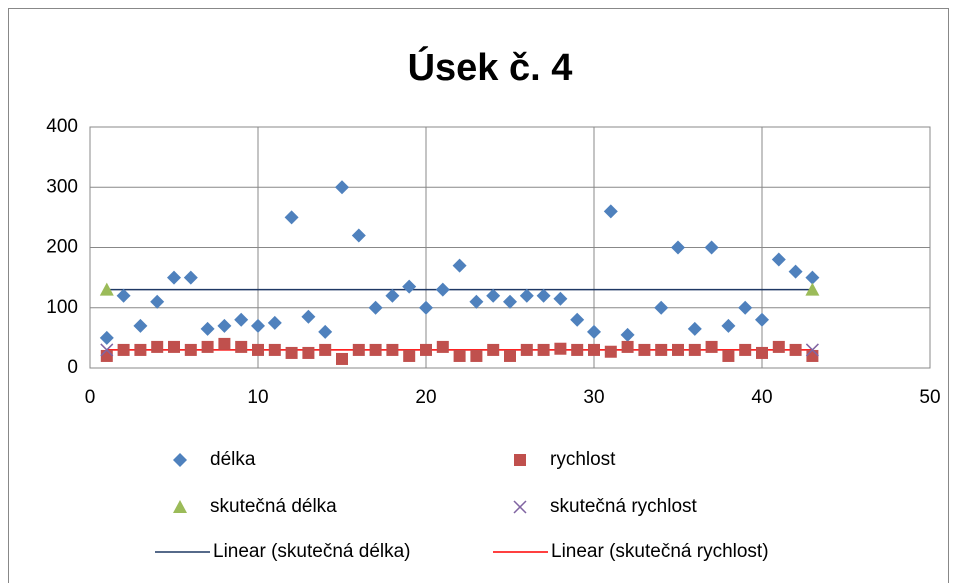 The width and height of the screenshot is (957, 583). I want to click on y-tick-label: 100, so click(62, 307).